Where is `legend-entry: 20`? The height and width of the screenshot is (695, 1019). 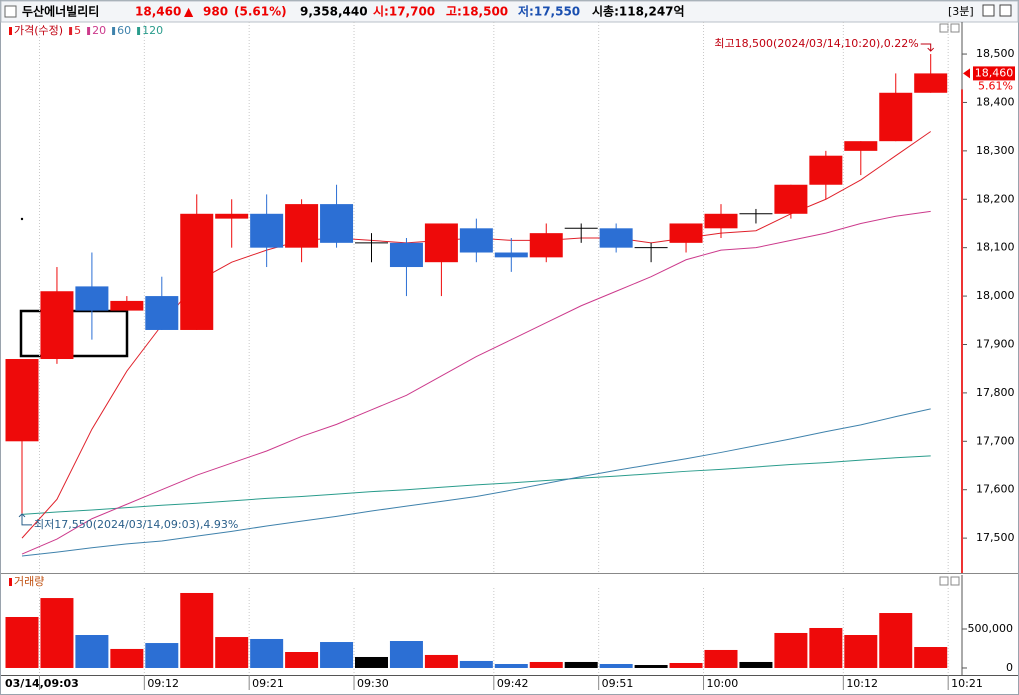 legend-entry: 20 is located at coordinates (99, 30).